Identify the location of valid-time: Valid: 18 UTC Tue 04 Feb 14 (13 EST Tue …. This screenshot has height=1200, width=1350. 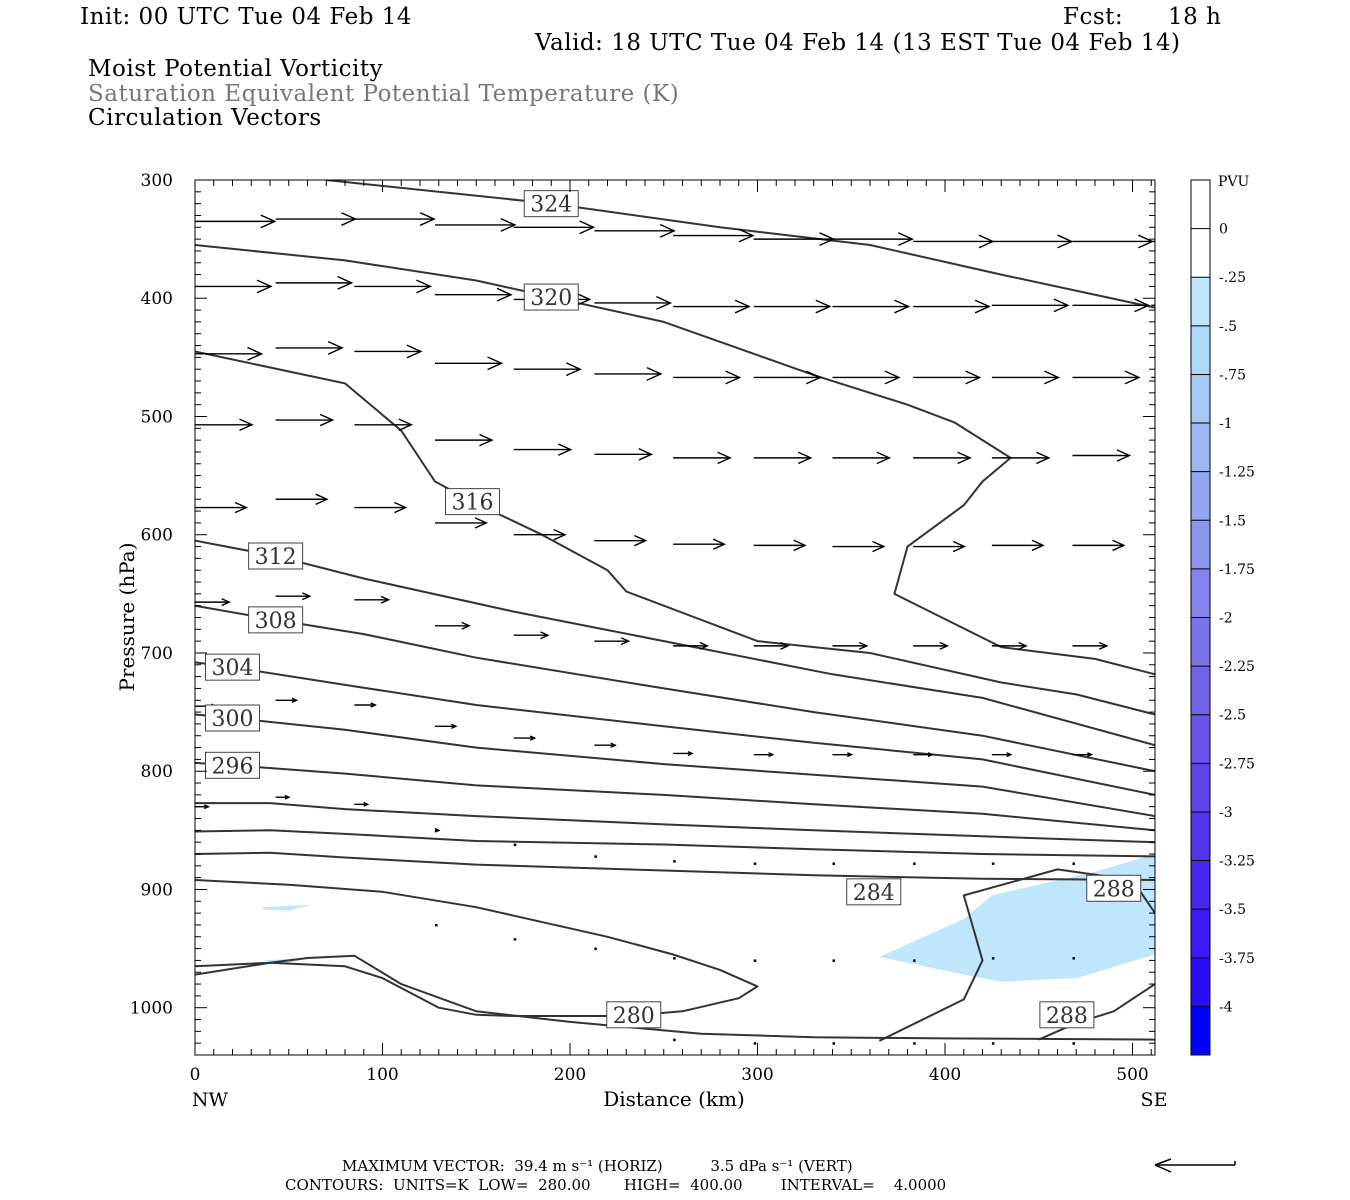
(858, 43).